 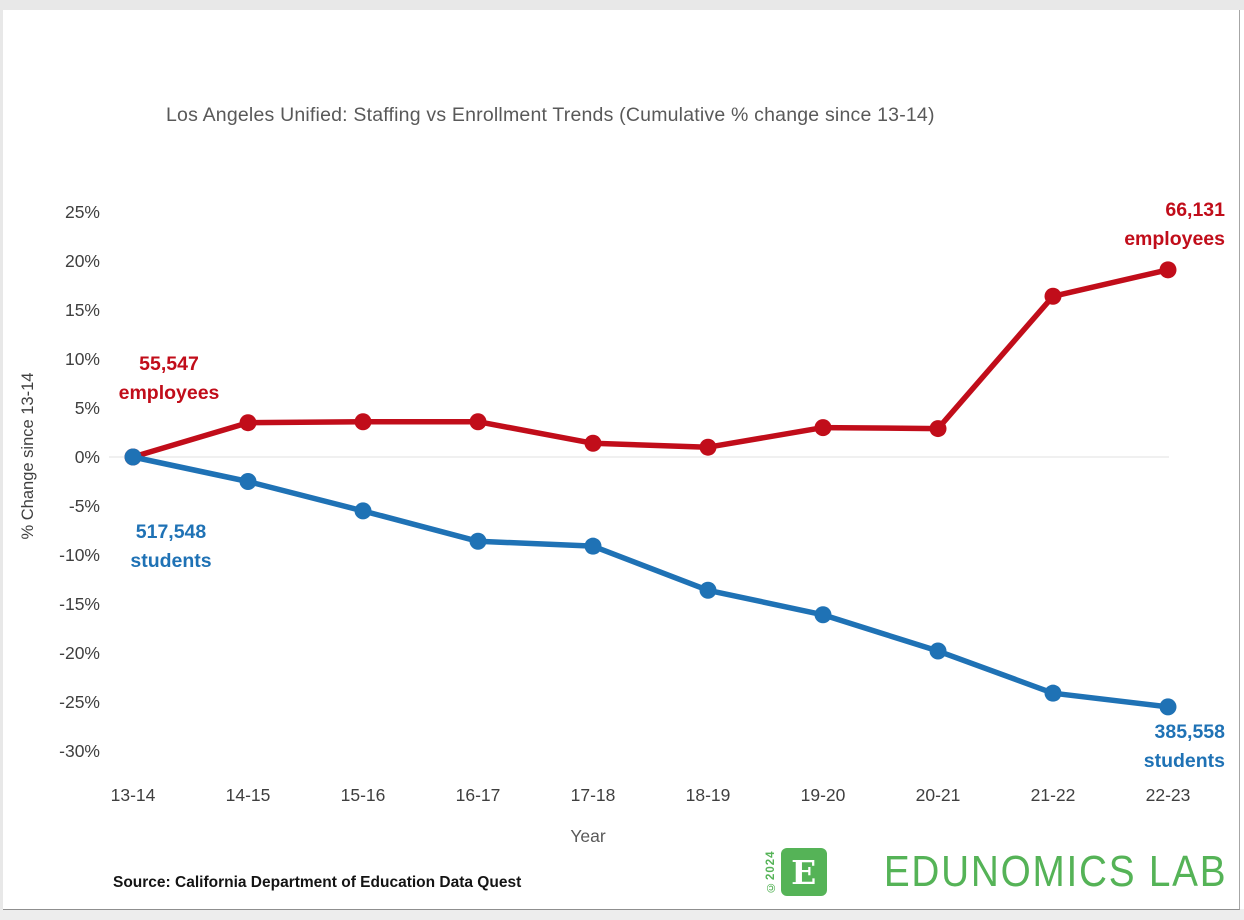 I want to click on annotation-employees-start: 55,547 employees, so click(x=169, y=379).